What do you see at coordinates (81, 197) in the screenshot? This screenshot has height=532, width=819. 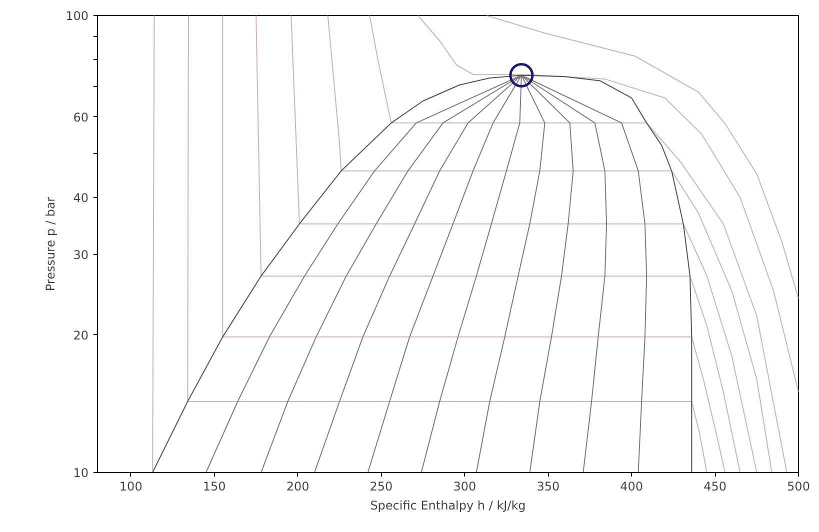 I see `y-tick-label: 40` at bounding box center [81, 197].